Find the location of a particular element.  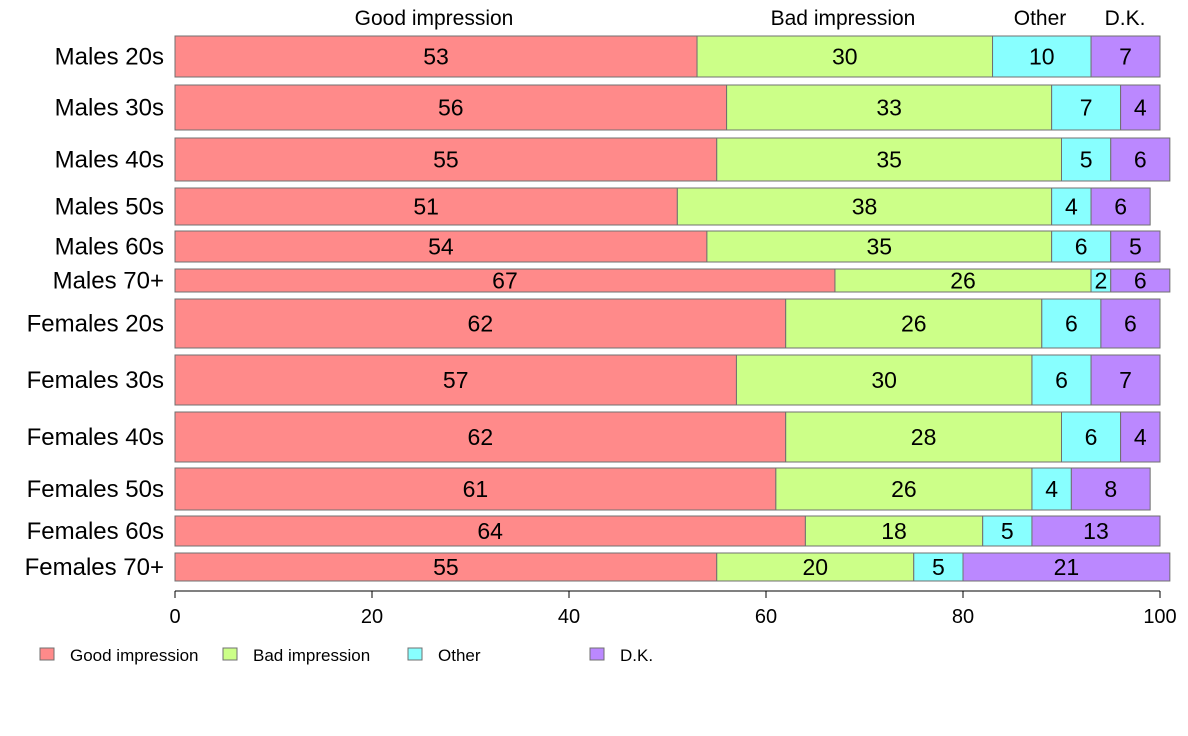

data-label-bad-impression-males-50s: 38 is located at coordinates (865, 207).